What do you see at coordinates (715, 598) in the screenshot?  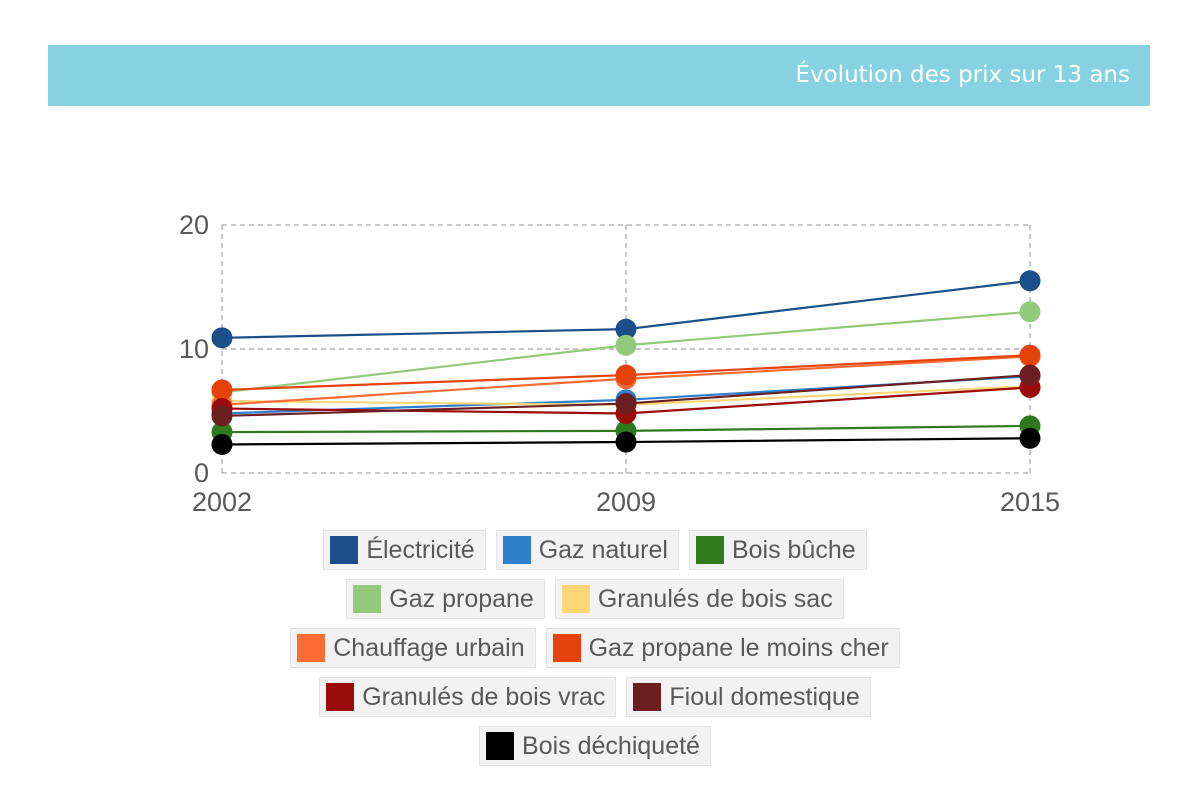 I see `legend-label: Granulés de bois sac` at bounding box center [715, 598].